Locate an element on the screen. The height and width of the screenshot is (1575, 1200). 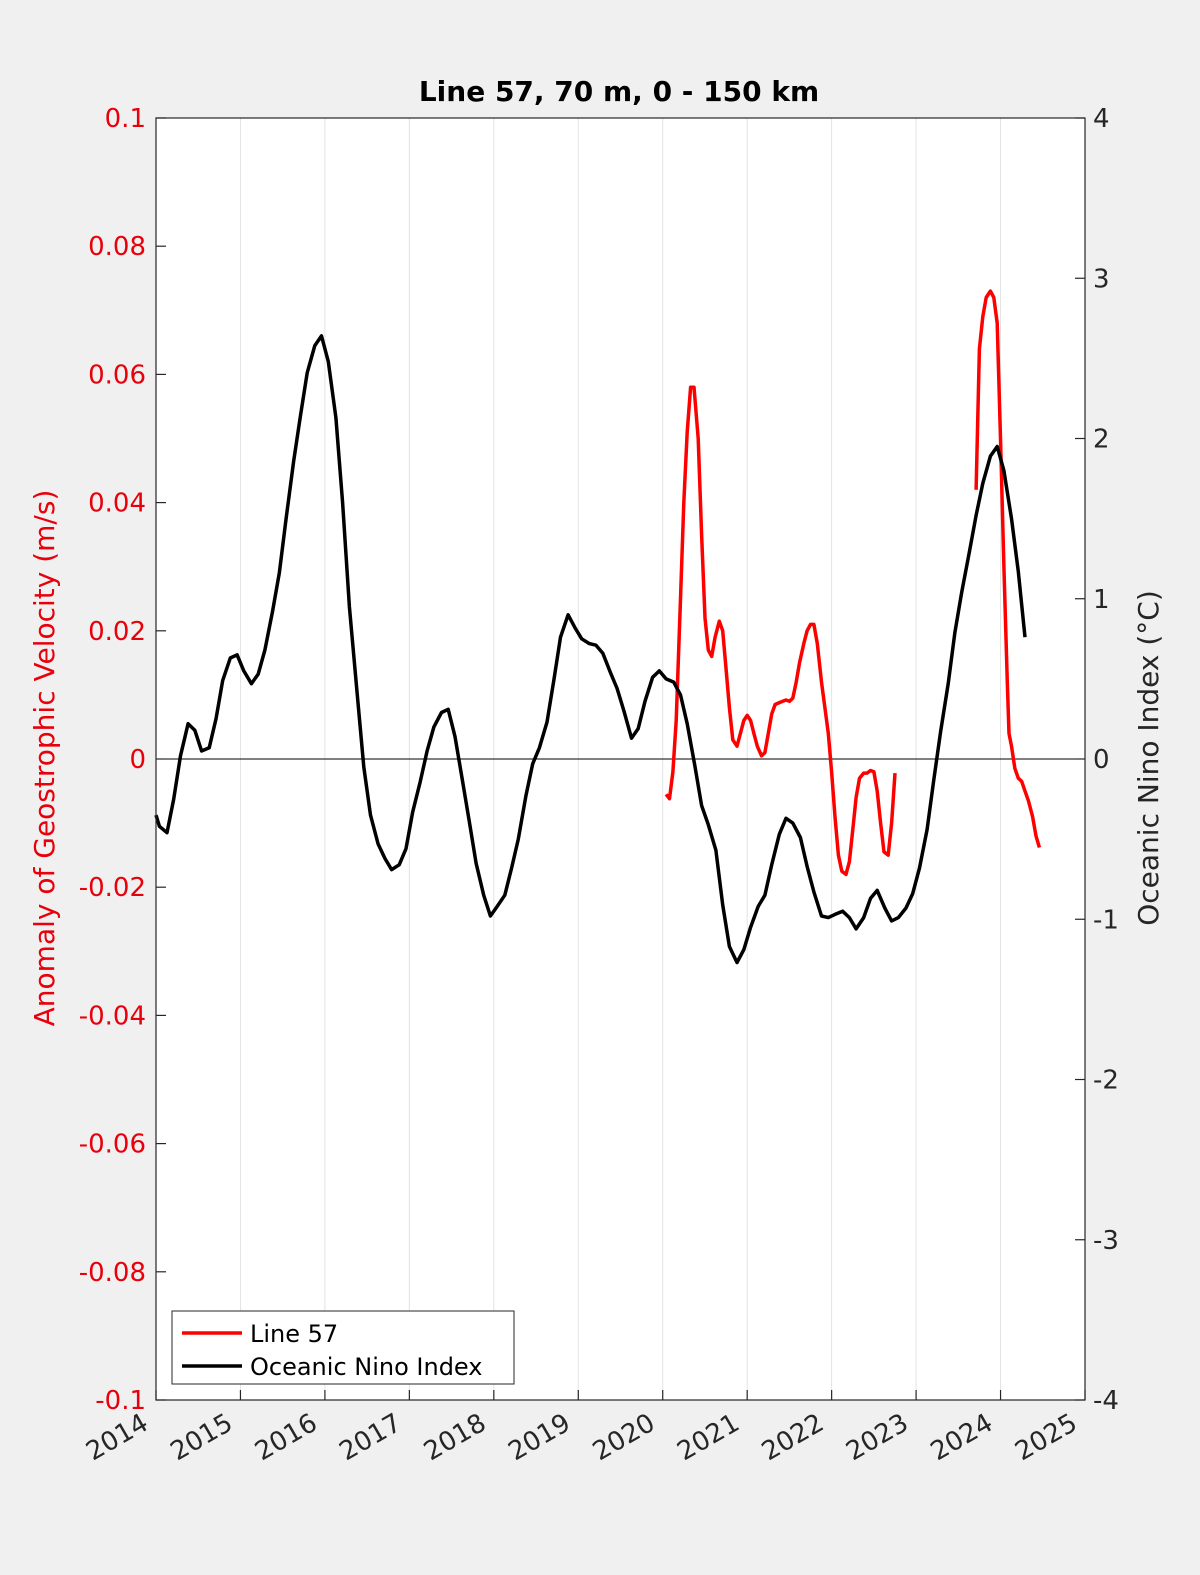
y-right-tick-label-0: -4 is located at coordinates (1106, 1401).